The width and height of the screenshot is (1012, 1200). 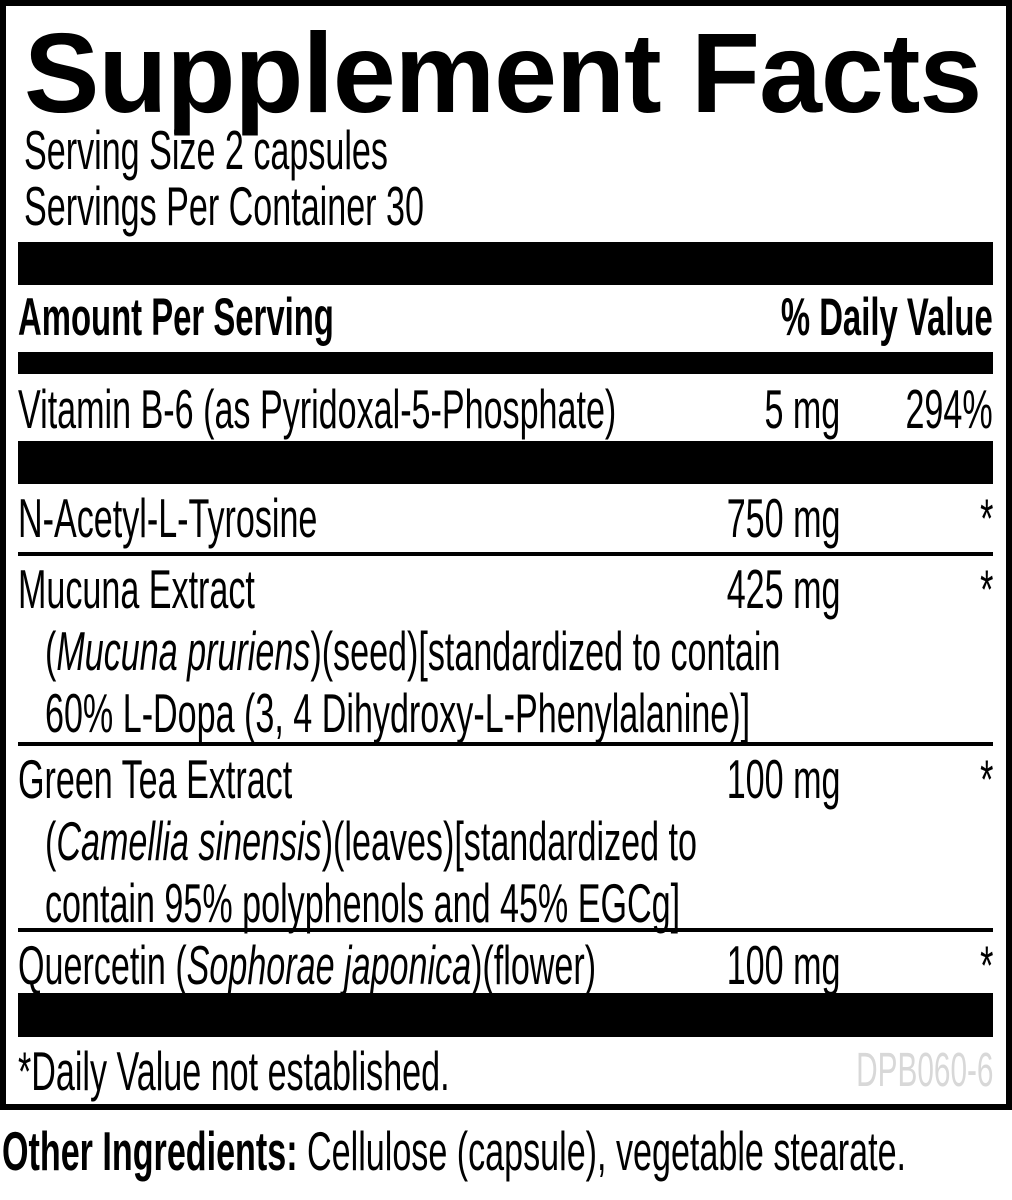 I want to click on separator-bar-mid, so click(x=505, y=462).